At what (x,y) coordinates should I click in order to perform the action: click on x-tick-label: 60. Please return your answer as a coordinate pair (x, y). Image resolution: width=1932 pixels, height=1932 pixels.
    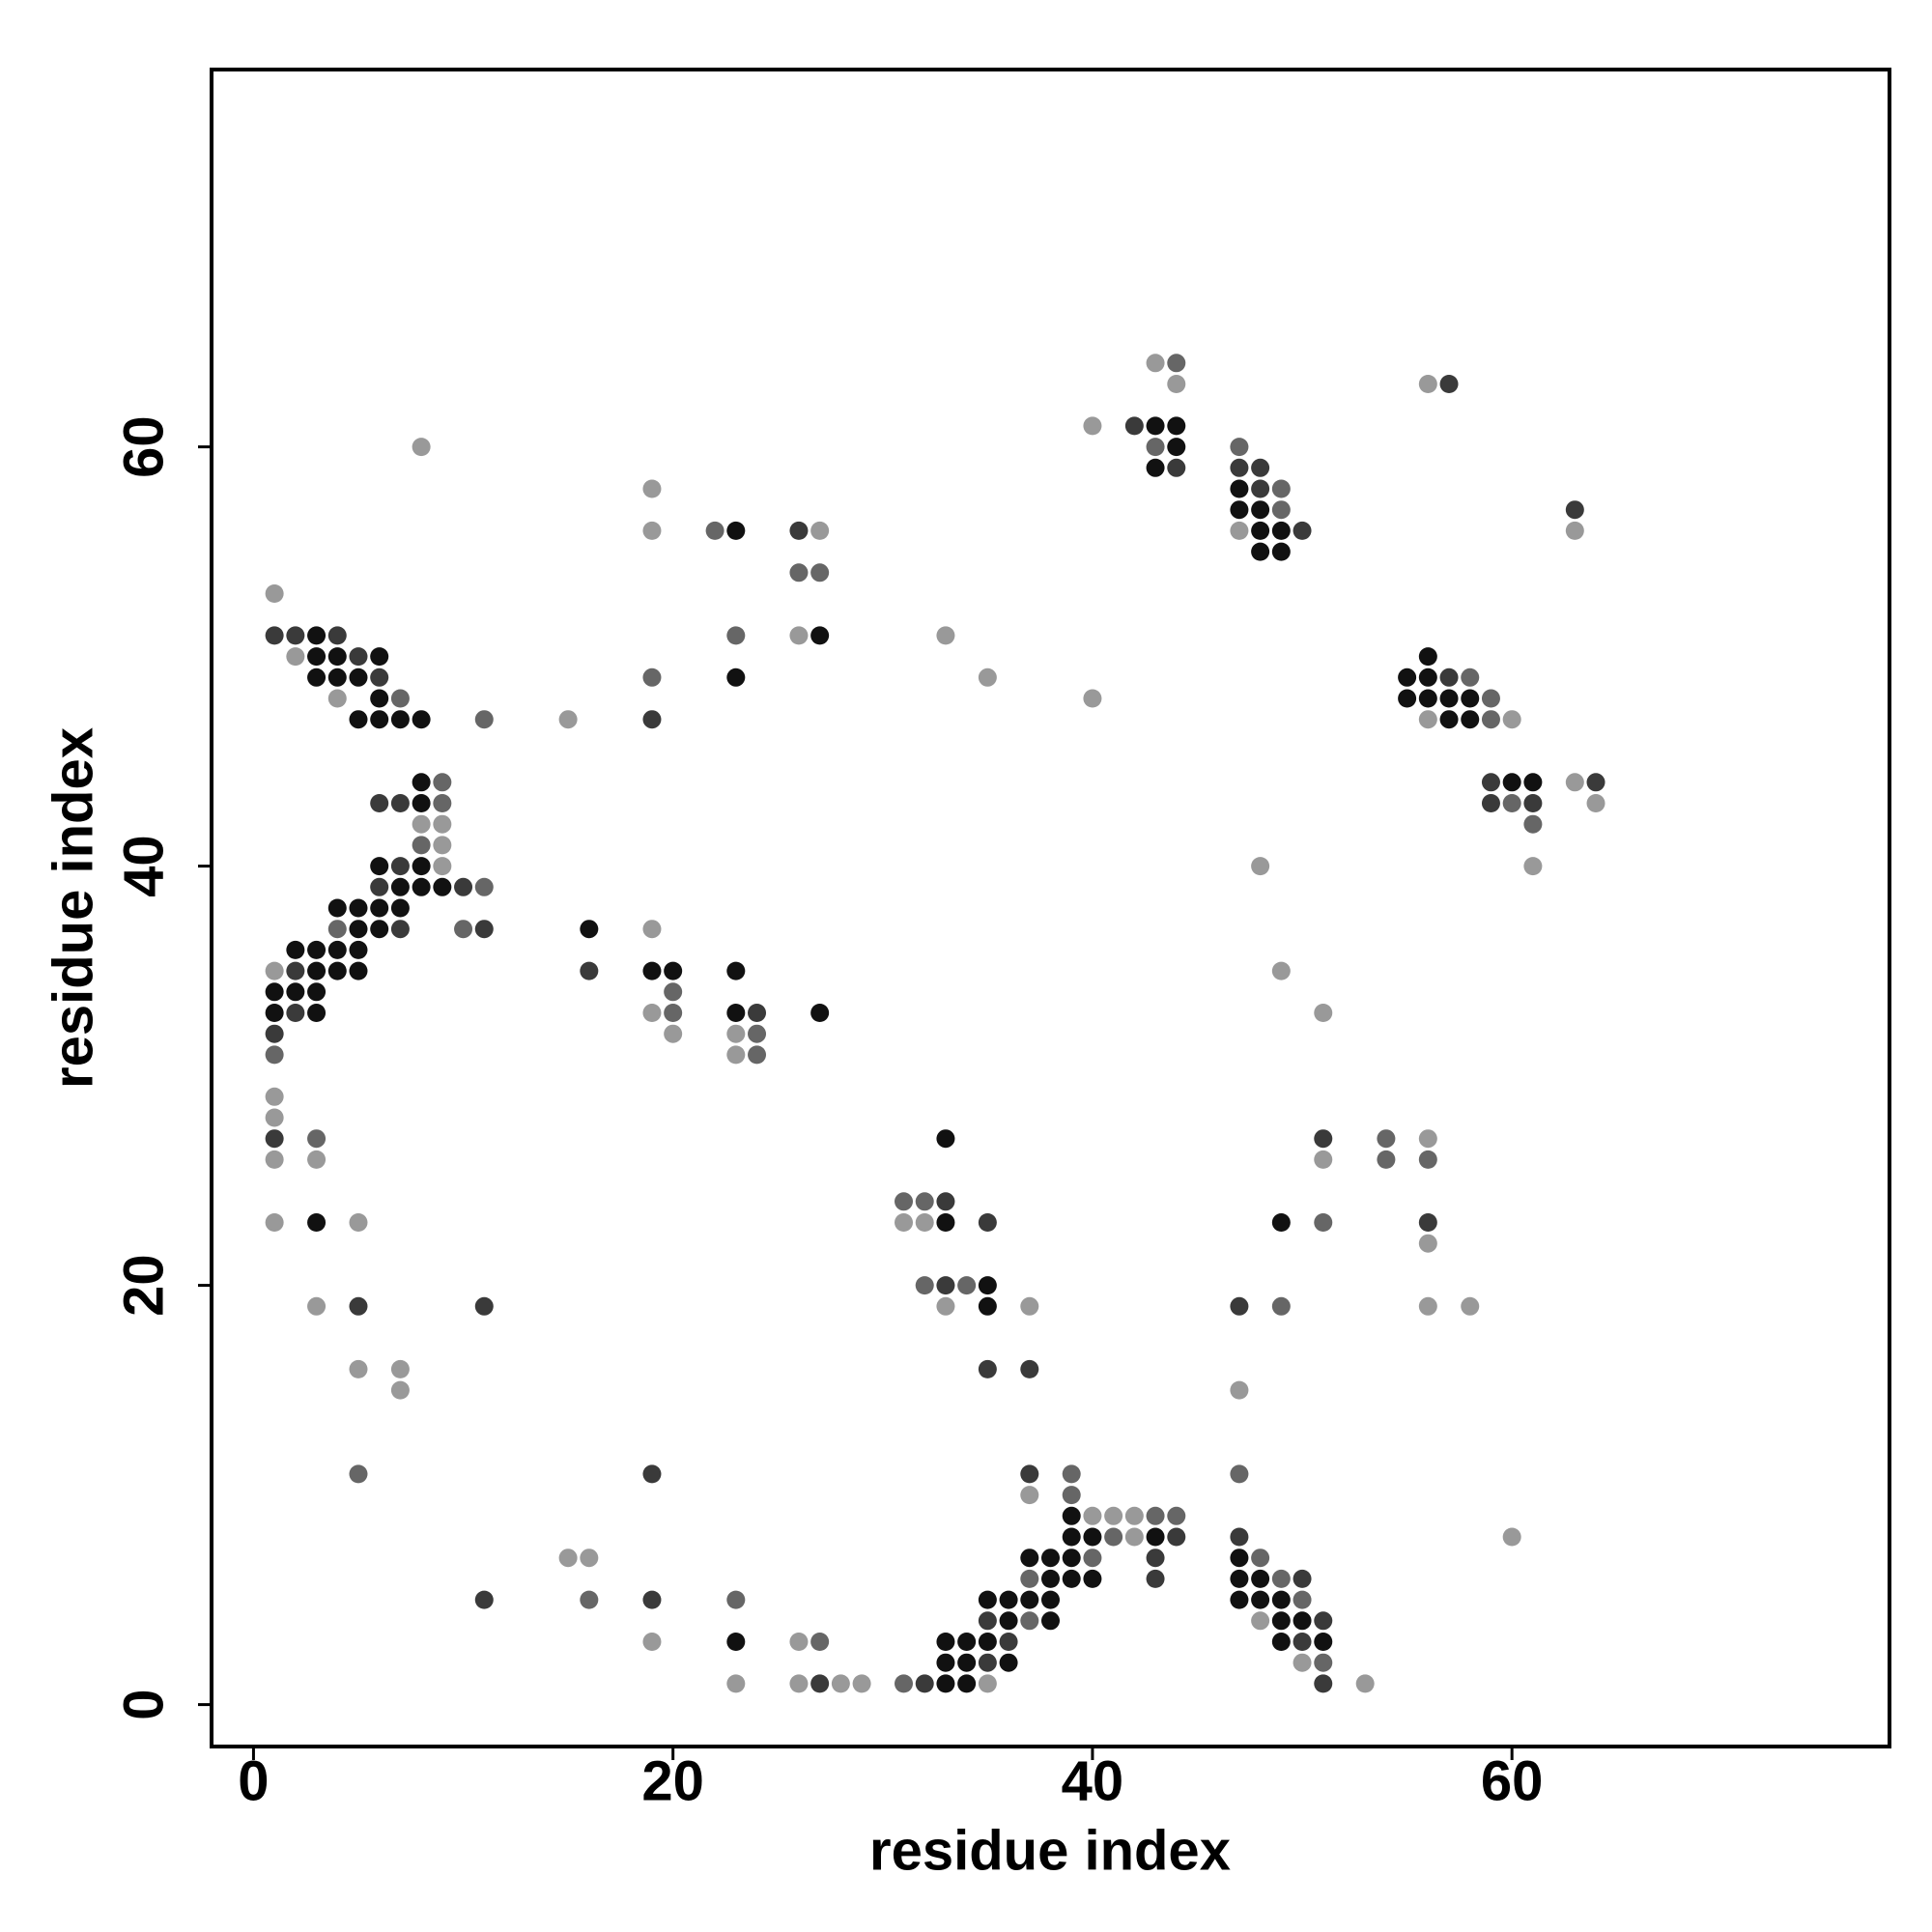
    Looking at the image, I should click on (1512, 1780).